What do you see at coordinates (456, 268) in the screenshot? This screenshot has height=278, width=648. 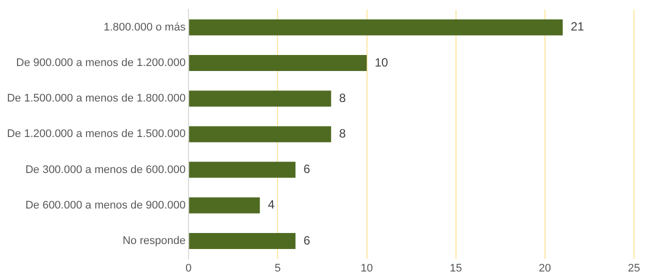 I see `x-tick-label: 15` at bounding box center [456, 268].